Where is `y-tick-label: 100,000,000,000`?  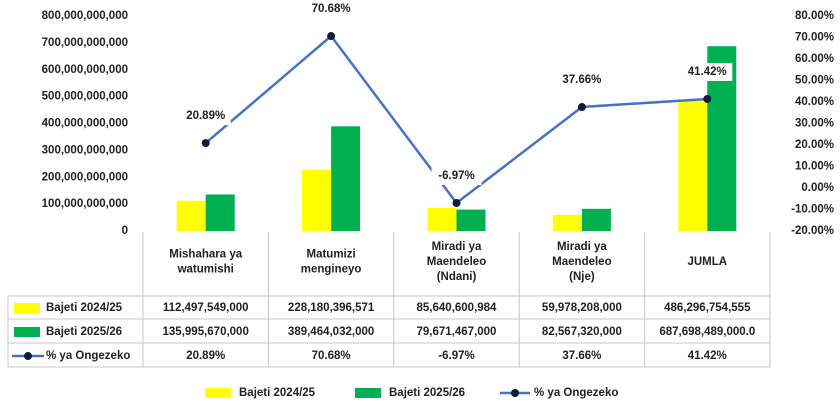 y-tick-label: 100,000,000,000 is located at coordinates (85, 204).